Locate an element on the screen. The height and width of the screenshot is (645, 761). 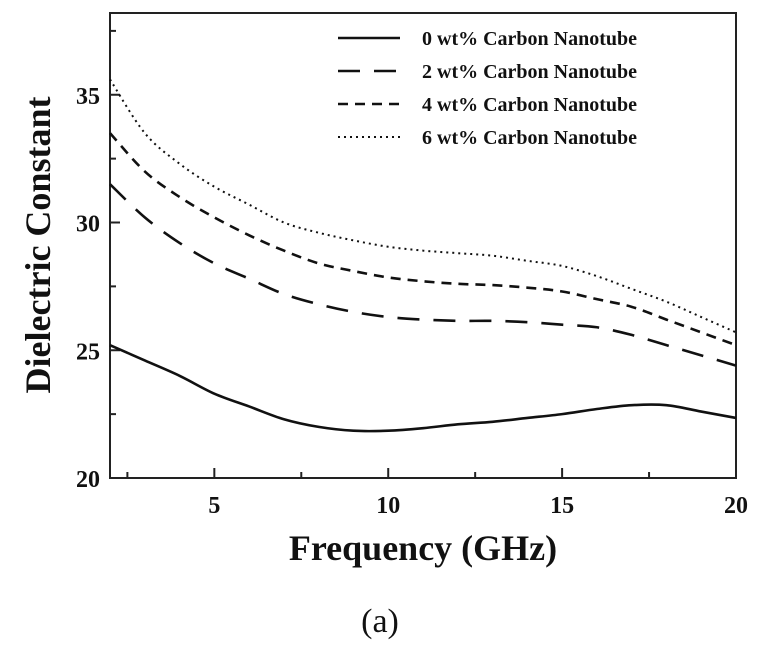
y-tick-label: 25 is located at coordinates (88, 352).